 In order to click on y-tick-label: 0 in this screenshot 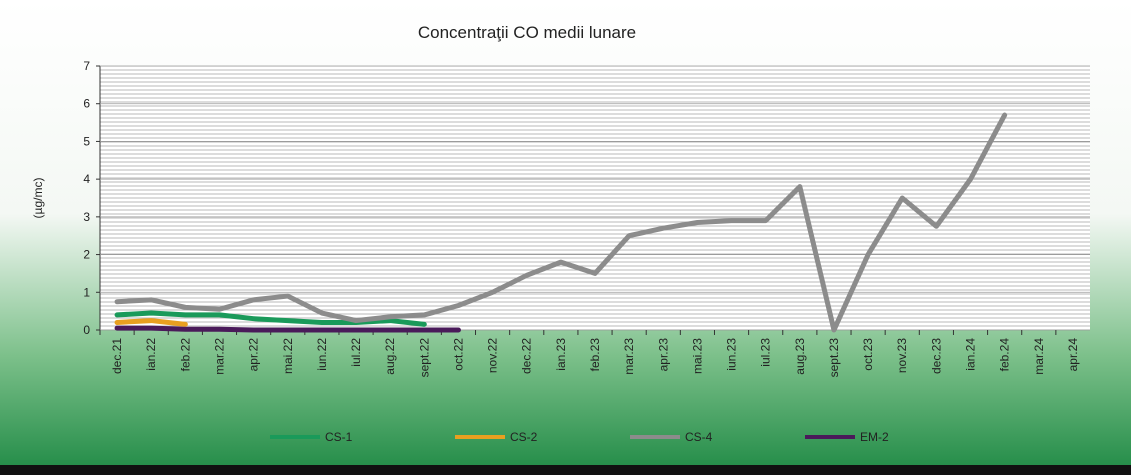, I will do `click(86, 330)`.